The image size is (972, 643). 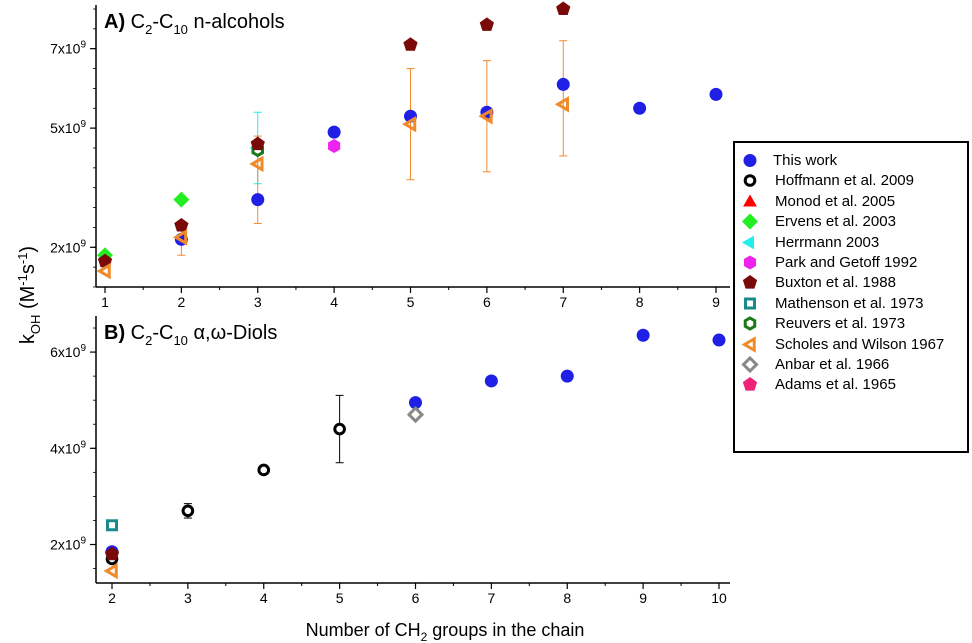 I want to click on data-point-ervens, so click(x=181, y=199).